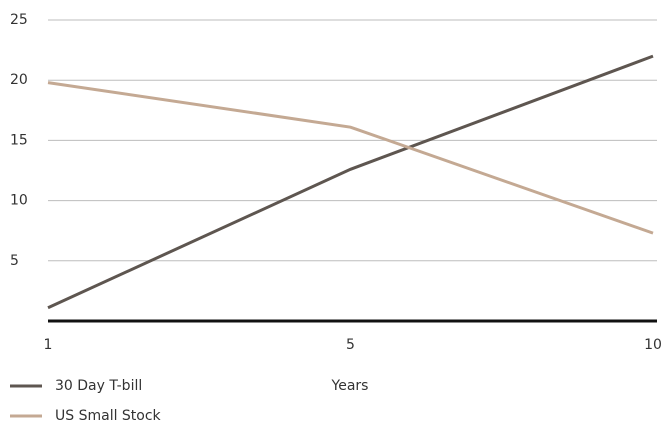 The height and width of the screenshot is (425, 661). What do you see at coordinates (48, 345) in the screenshot?
I see `x-tick-label: 1` at bounding box center [48, 345].